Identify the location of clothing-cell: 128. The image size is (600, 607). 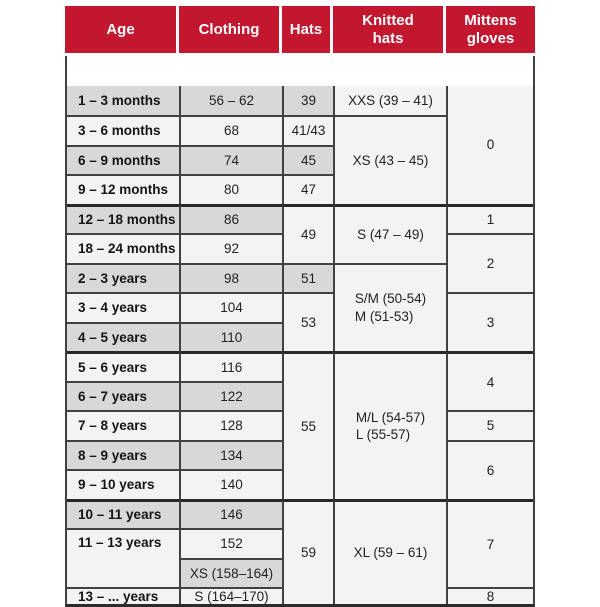
(230, 425).